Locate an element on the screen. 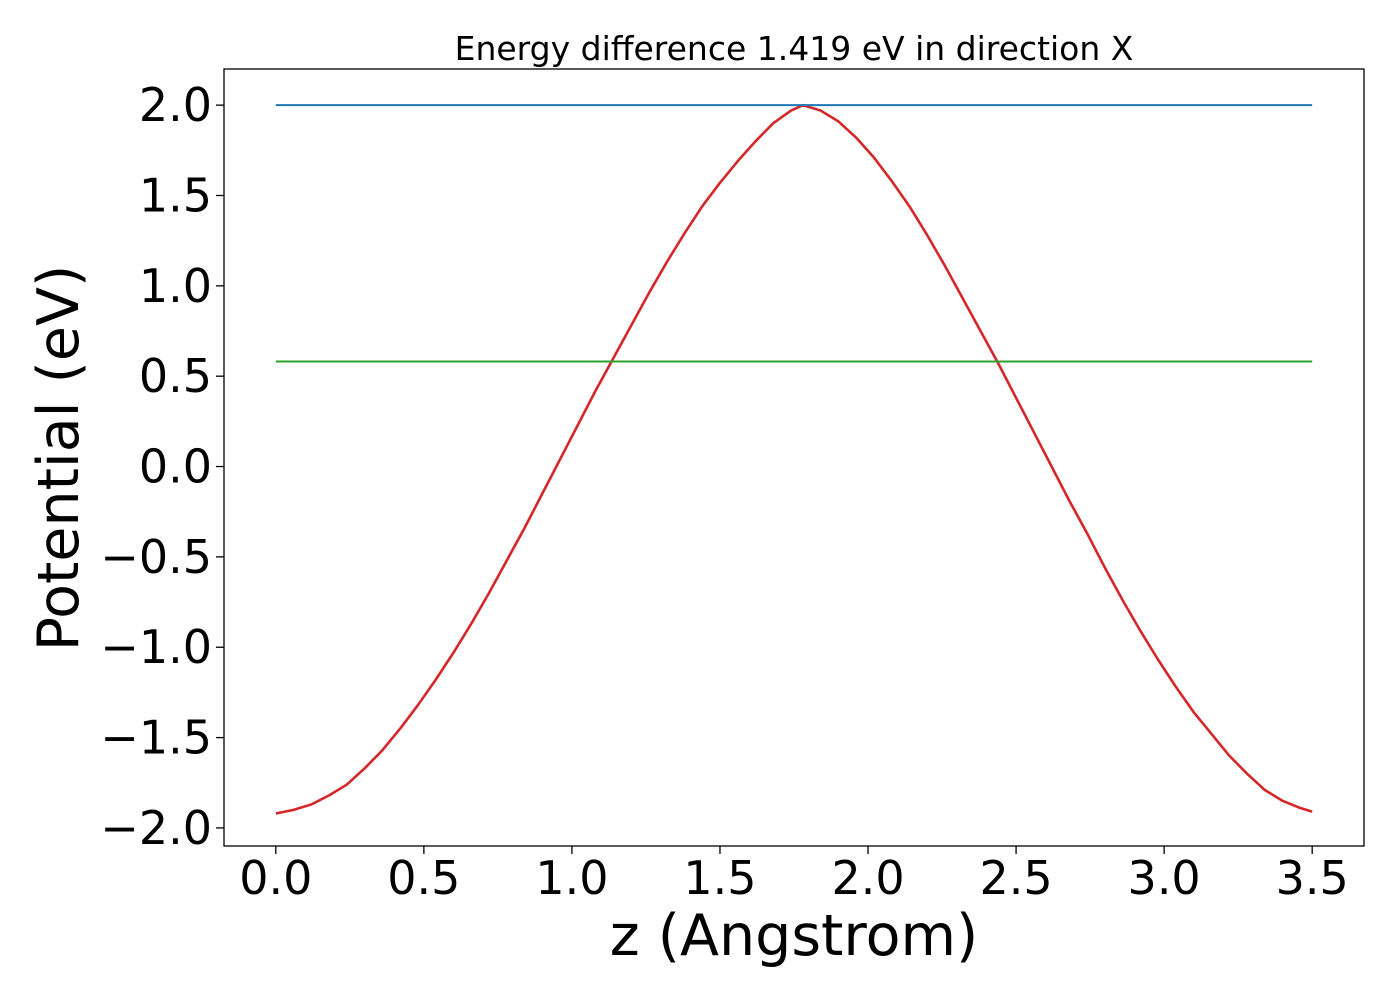 This screenshot has height=1004, width=1400. y-tick-label: −1.0 is located at coordinates (156, 647).